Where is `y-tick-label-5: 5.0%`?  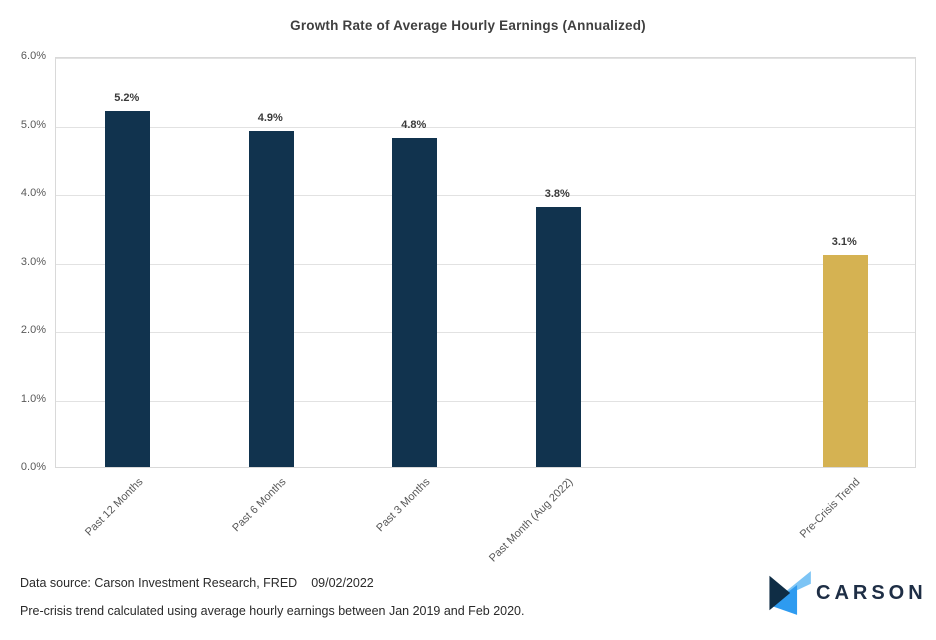
y-tick-label-5: 5.0% is located at coordinates (33, 124).